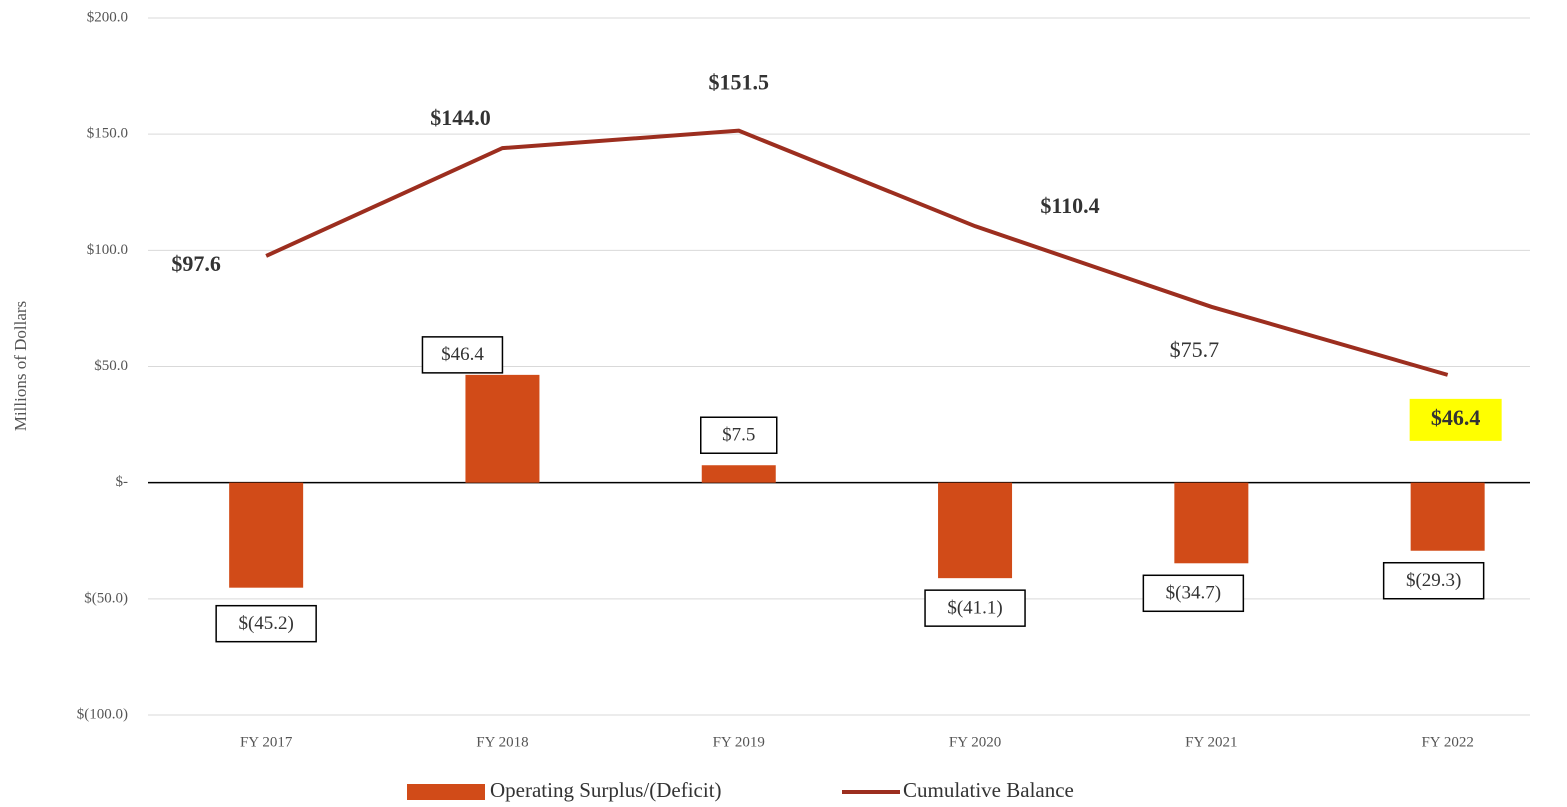  I want to click on y-tick-label: $(50.0), so click(106, 598).